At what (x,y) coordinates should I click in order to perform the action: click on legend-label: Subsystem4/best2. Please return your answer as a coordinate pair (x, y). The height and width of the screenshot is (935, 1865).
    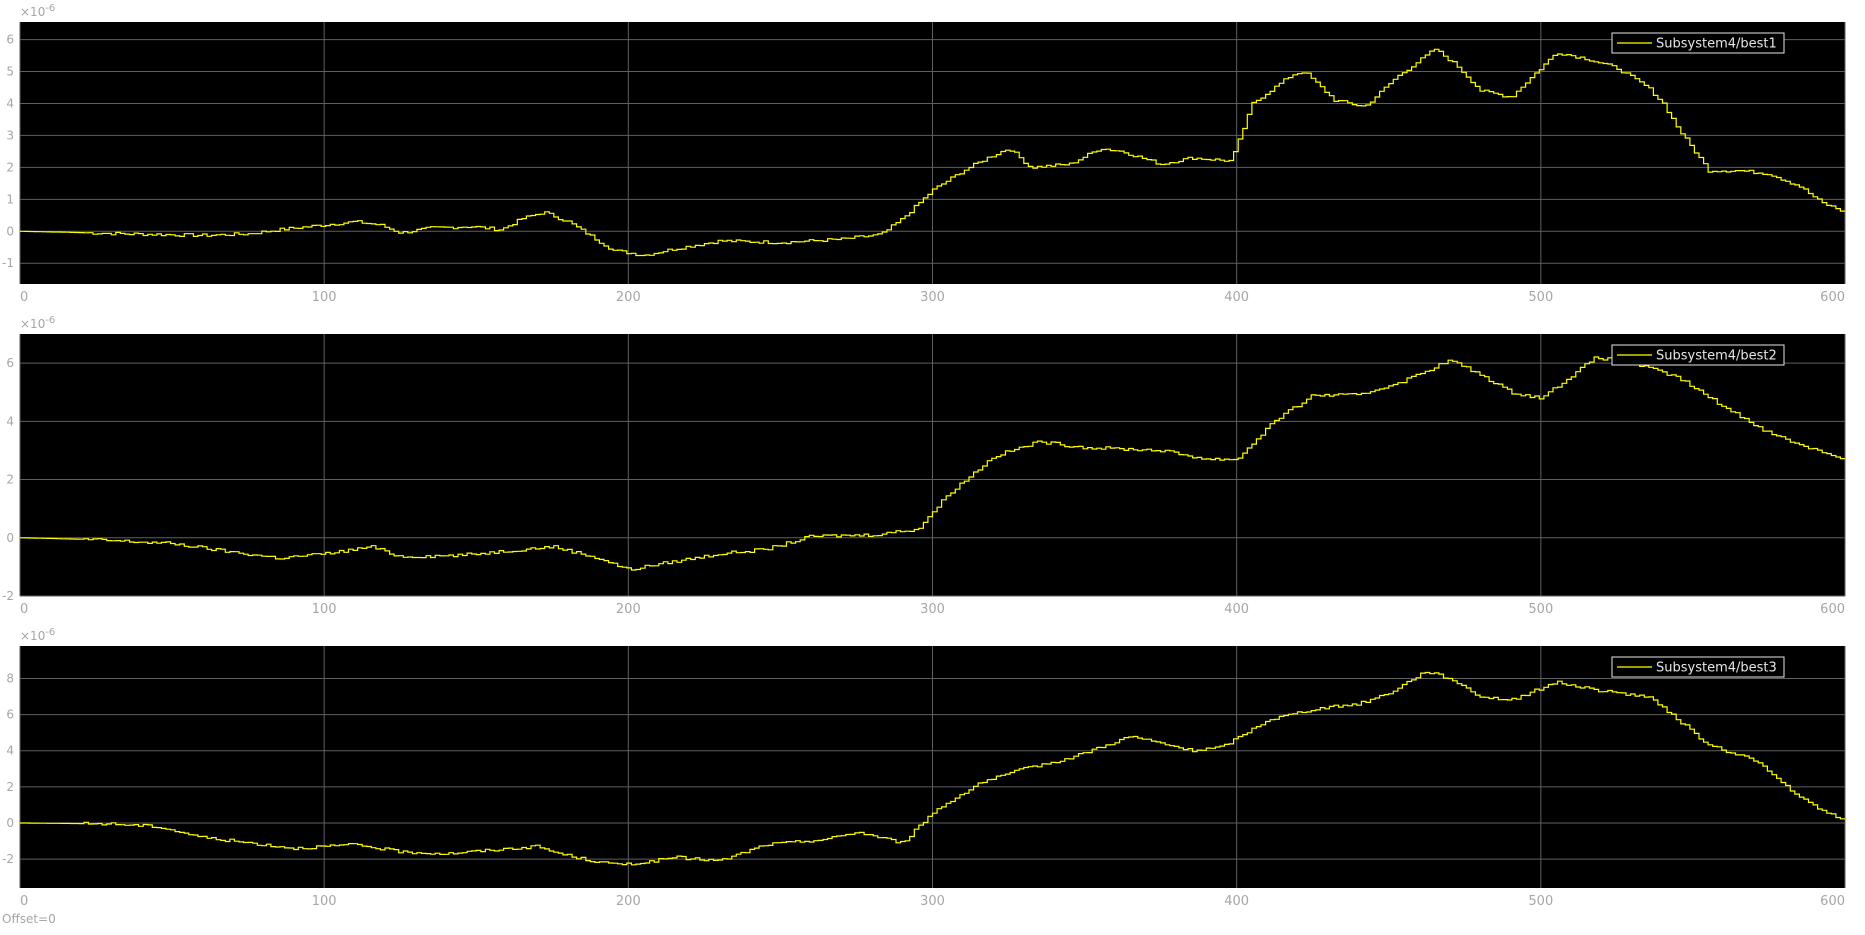
    Looking at the image, I should click on (1716, 356).